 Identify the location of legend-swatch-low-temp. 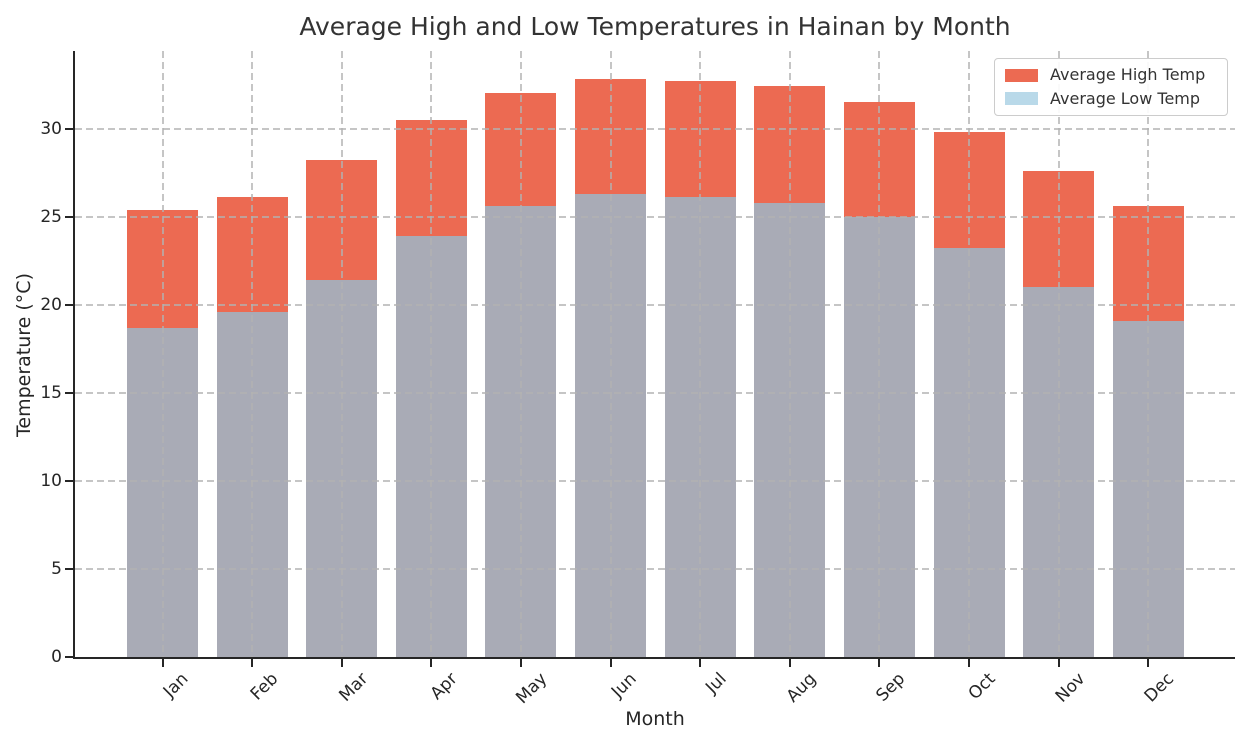
(1021, 99).